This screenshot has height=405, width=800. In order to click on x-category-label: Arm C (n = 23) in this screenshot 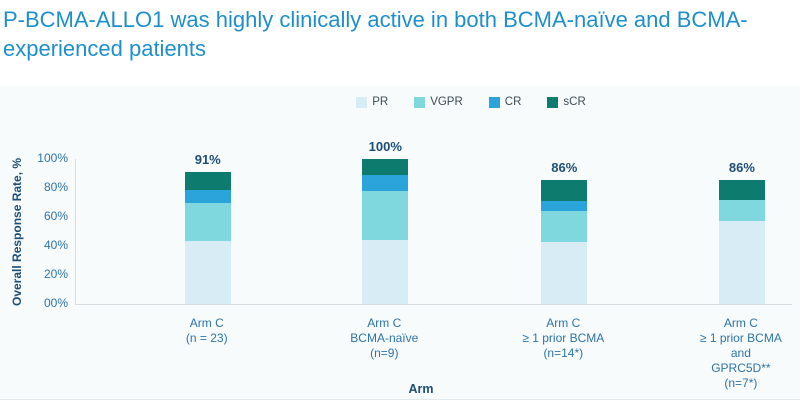, I will do `click(207, 331)`.